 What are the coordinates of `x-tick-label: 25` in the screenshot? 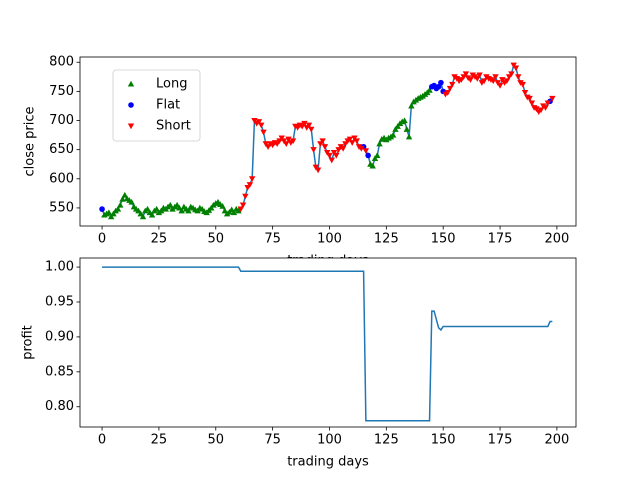 It's located at (159, 239).